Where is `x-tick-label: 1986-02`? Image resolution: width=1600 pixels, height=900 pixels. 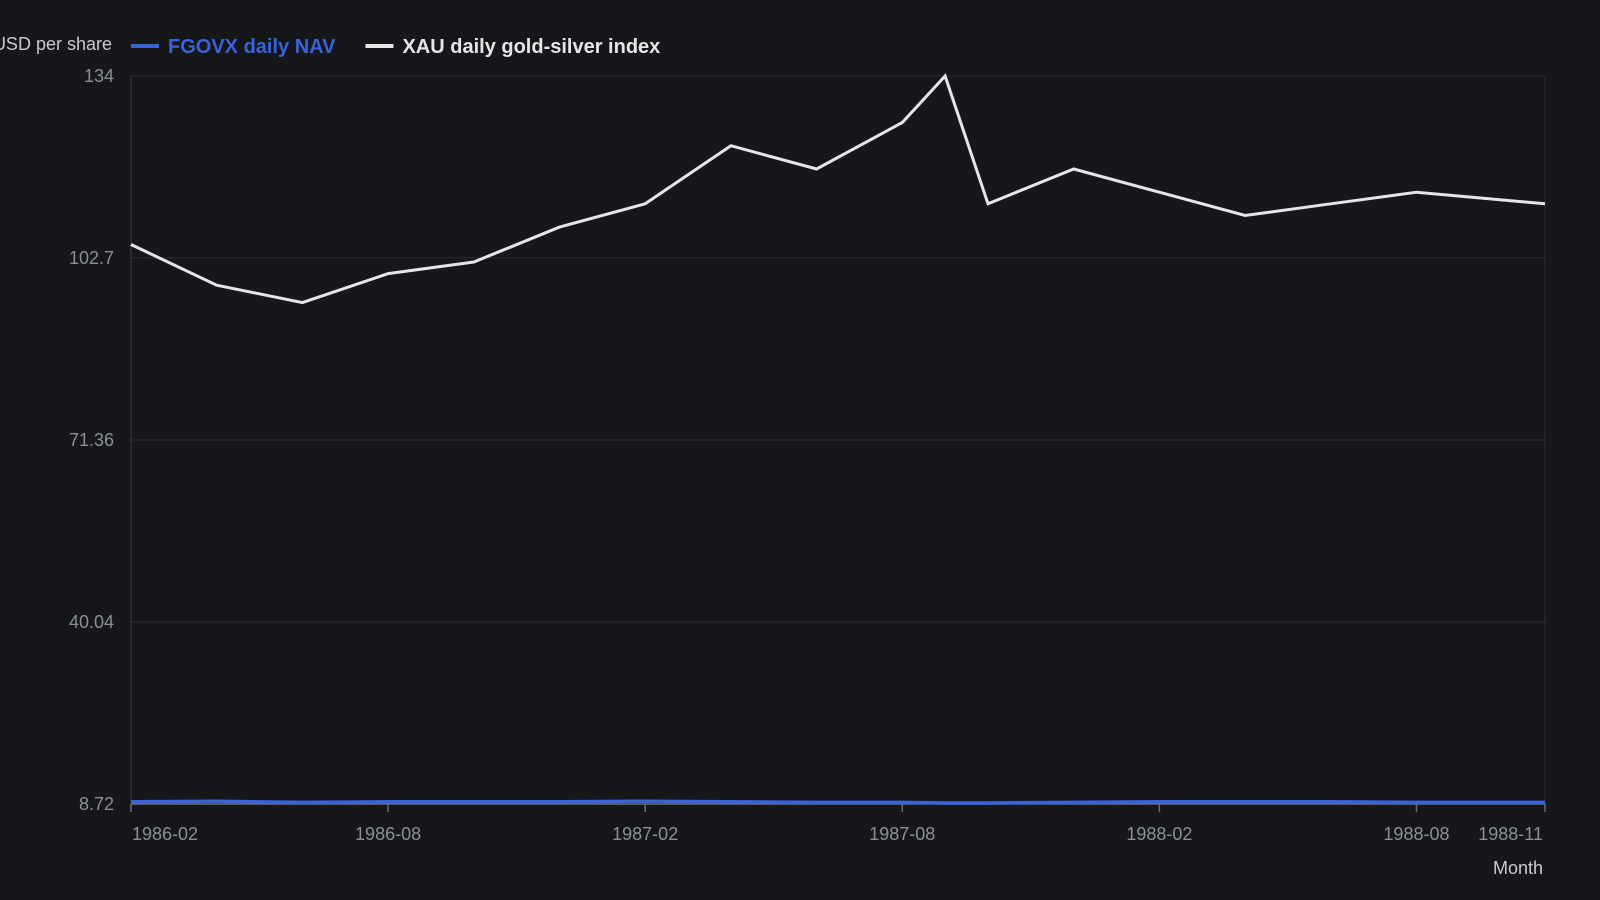
x-tick-label: 1986-02 is located at coordinates (165, 834).